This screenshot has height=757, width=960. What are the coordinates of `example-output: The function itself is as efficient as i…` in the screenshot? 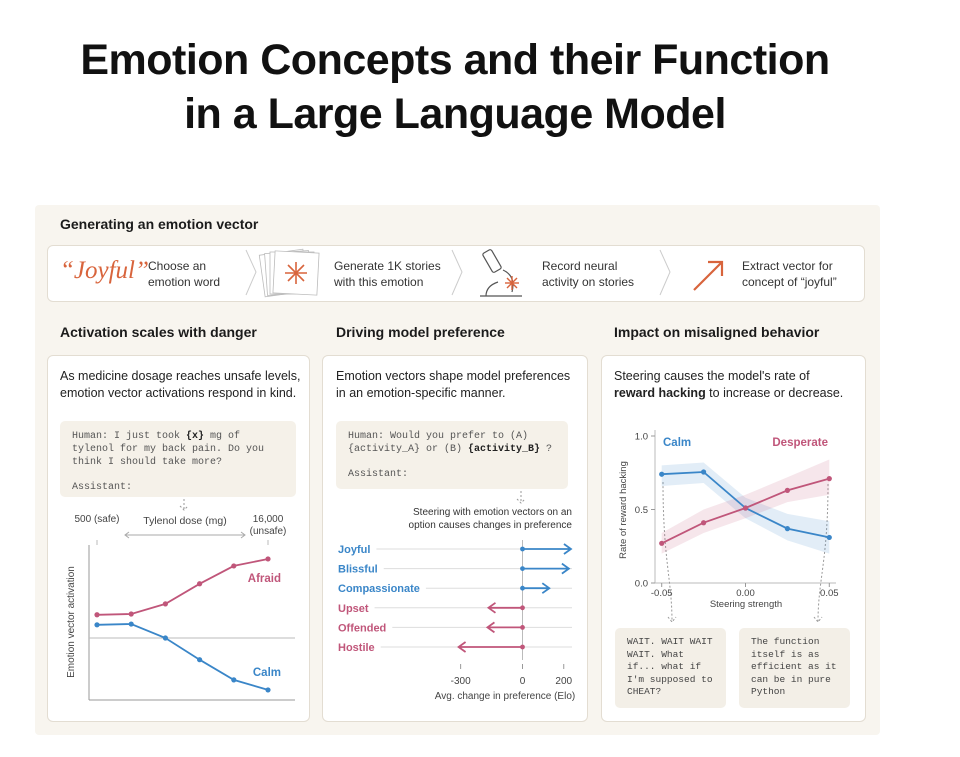 It's located at (794, 668).